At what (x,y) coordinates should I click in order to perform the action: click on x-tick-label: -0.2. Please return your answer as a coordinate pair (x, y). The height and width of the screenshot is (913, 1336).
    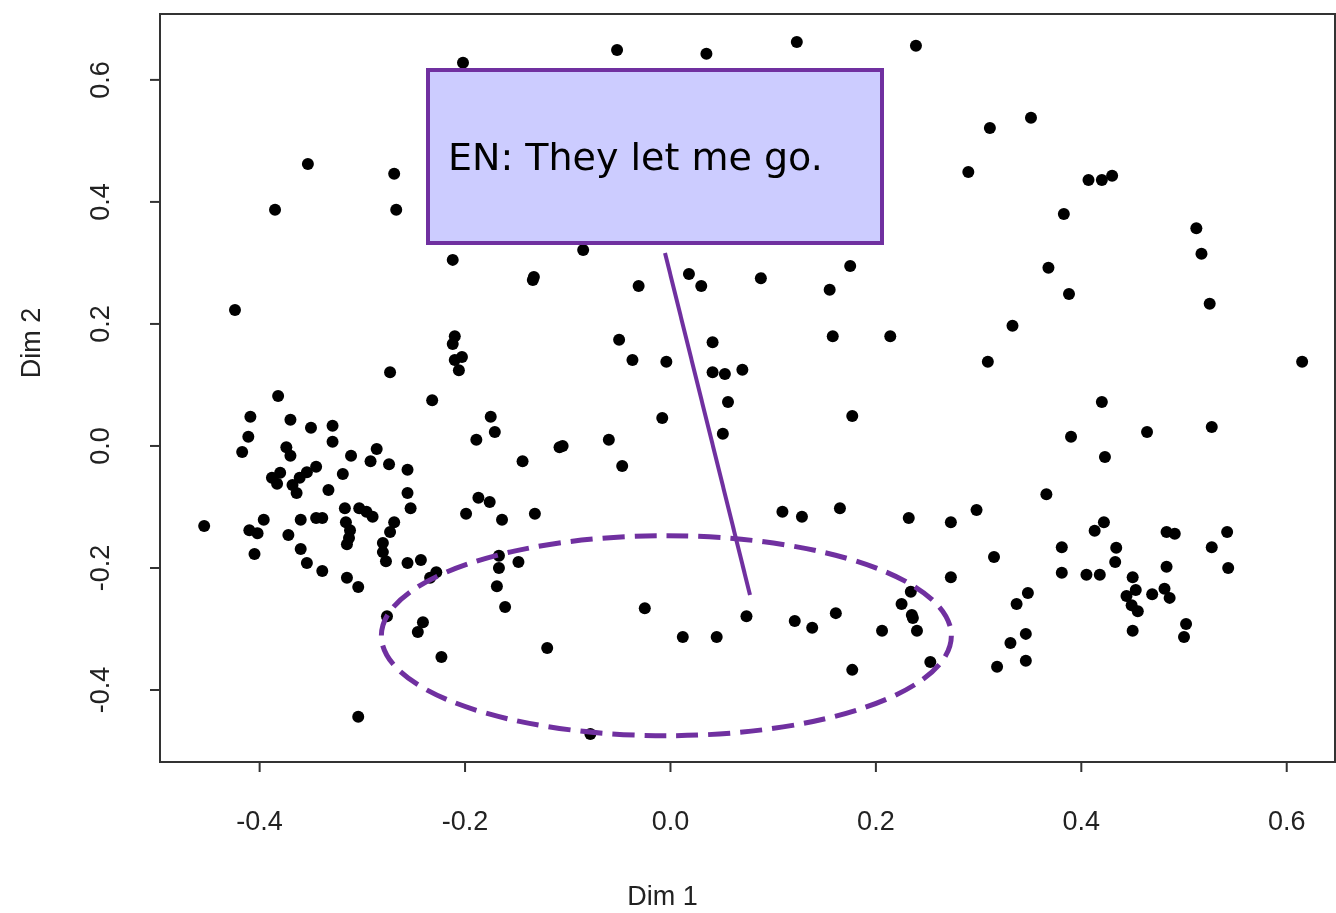
    Looking at the image, I should click on (465, 821).